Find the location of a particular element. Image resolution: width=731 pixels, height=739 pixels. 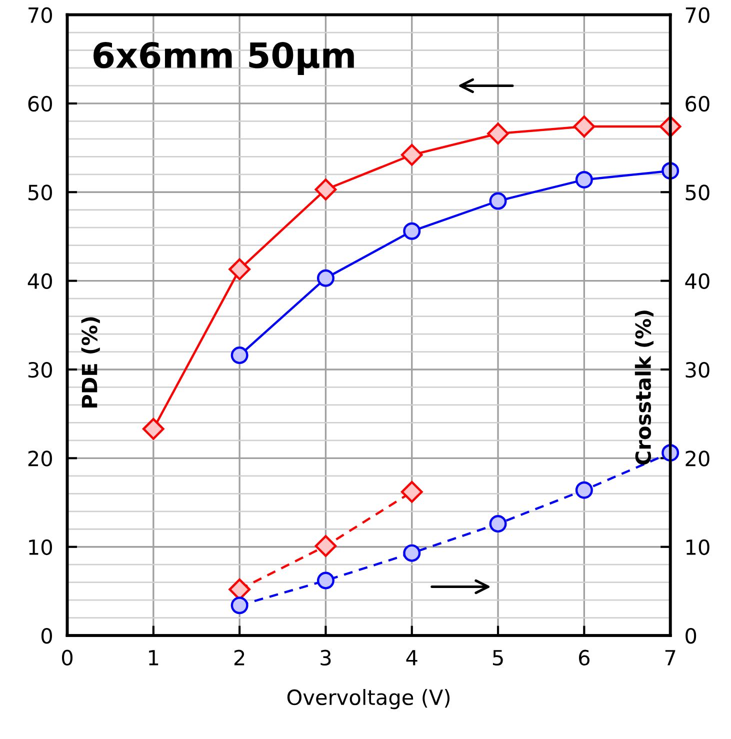

y-tick-label: 40 is located at coordinates (40, 281).